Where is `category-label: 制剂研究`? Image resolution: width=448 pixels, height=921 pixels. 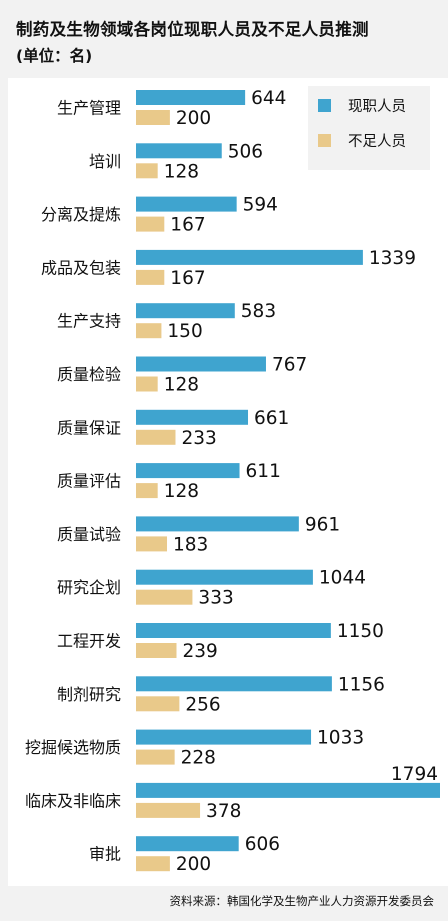
category-label: 制剂研究 is located at coordinates (89, 694).